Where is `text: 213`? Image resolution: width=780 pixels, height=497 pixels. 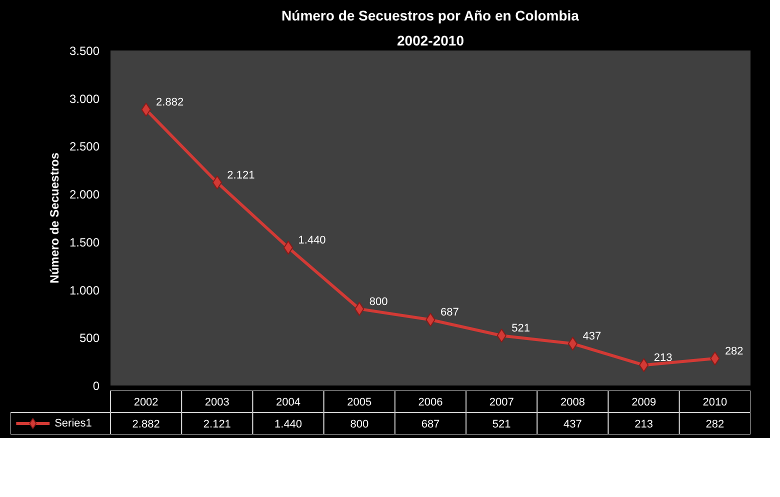 text: 213 is located at coordinates (663, 358).